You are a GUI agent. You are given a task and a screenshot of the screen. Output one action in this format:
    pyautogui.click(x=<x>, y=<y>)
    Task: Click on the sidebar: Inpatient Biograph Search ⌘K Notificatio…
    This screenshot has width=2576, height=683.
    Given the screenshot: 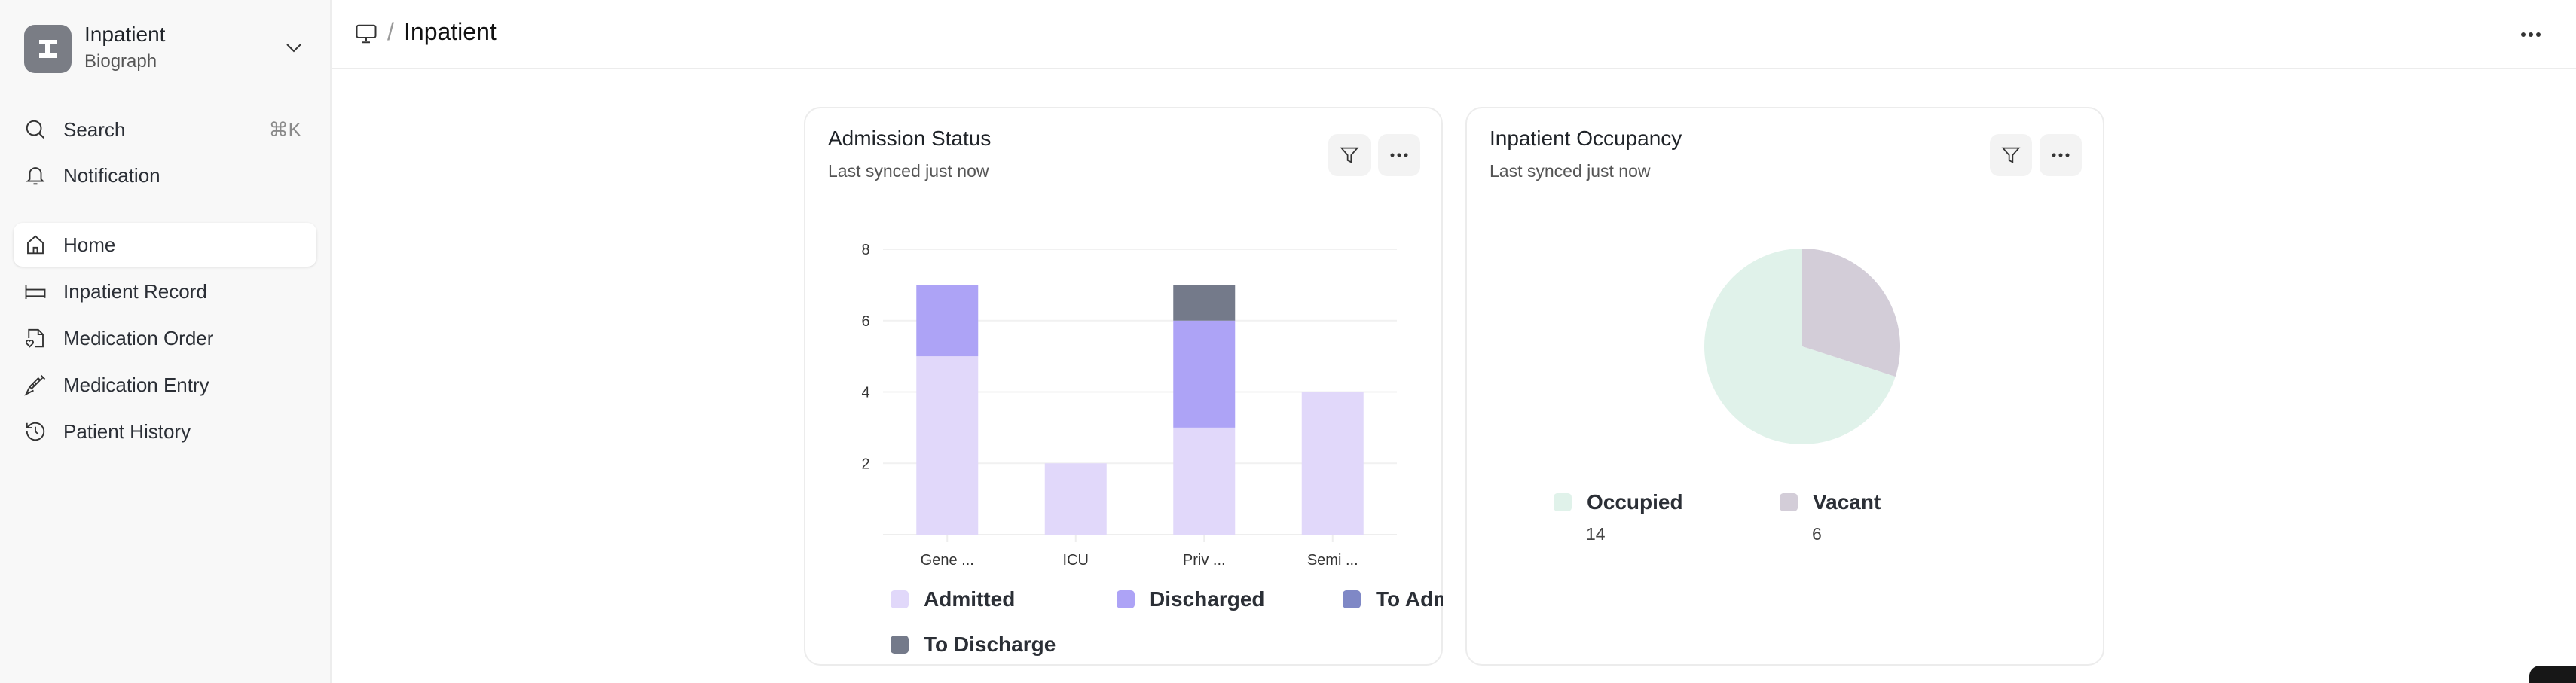 What is the action you would take?
    pyautogui.click(x=166, y=341)
    